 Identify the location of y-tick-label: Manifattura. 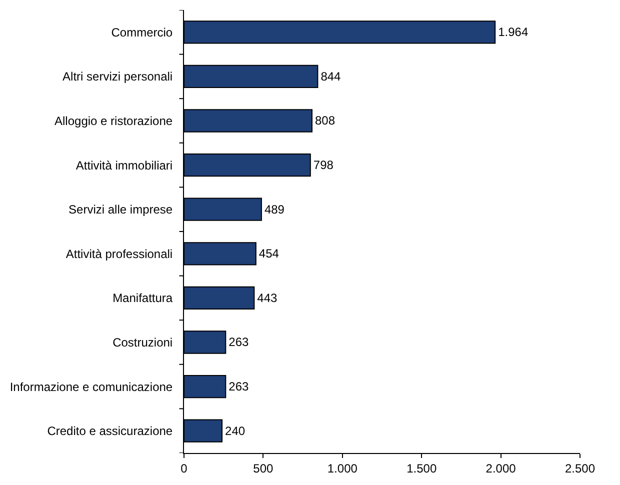
(142, 298).